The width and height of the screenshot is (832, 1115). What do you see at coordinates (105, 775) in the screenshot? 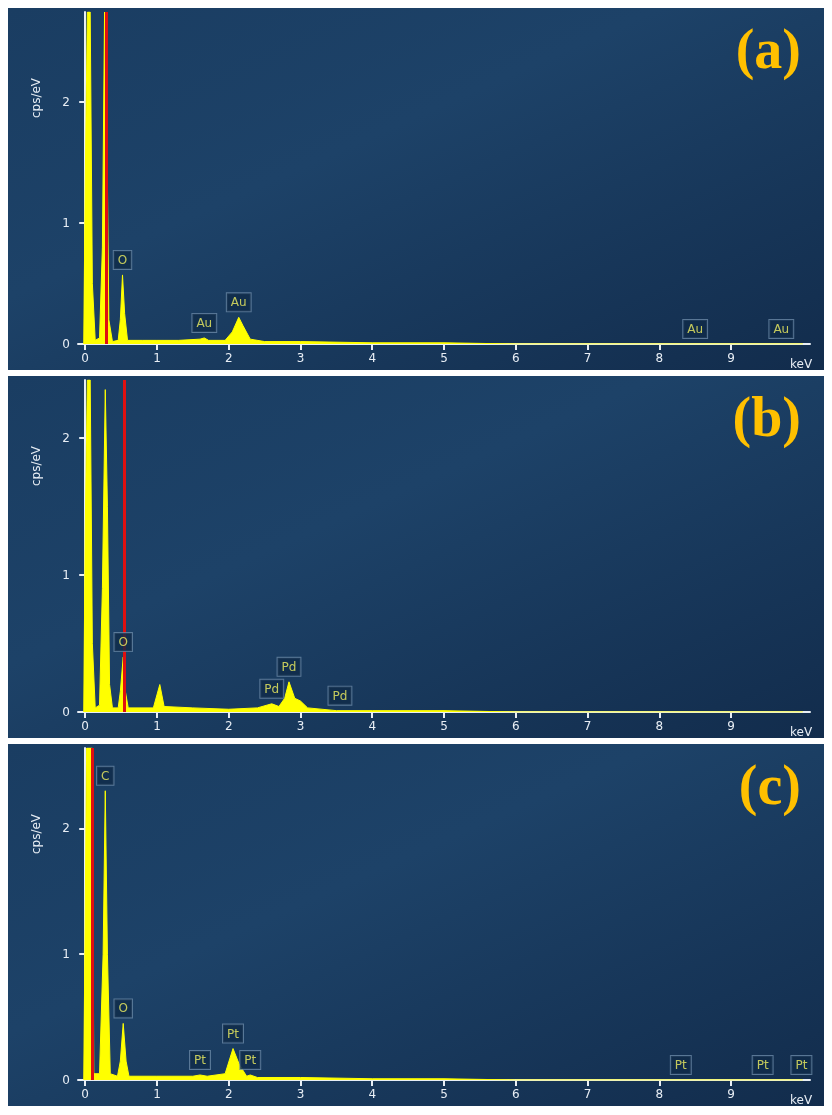
I see `annotation: C` at bounding box center [105, 775].